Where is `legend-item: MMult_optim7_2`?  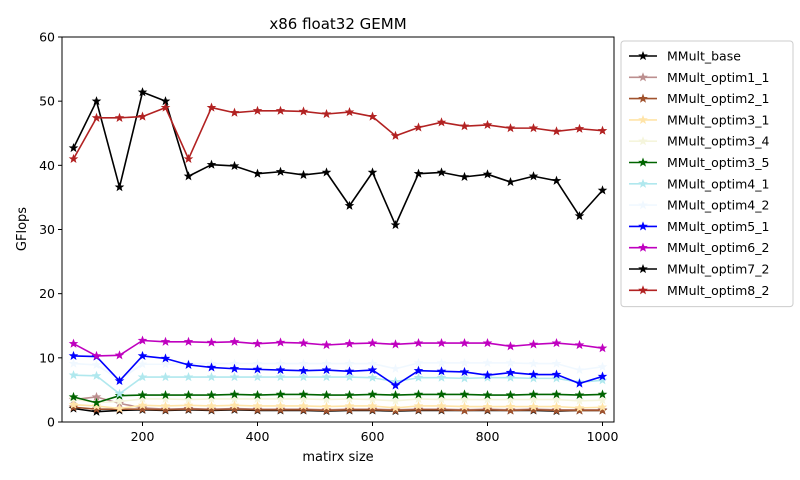 legend-item: MMult_optim7_2 is located at coordinates (699, 269).